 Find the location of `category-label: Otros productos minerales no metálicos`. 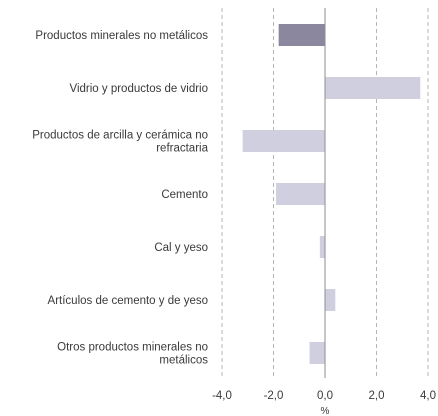

category-label: Otros productos minerales no metálicos is located at coordinates (132, 354).